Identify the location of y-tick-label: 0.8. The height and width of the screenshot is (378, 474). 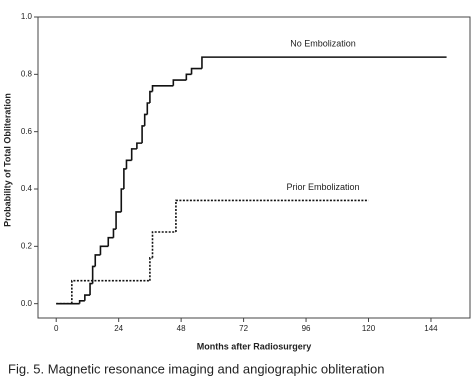
(27, 73).